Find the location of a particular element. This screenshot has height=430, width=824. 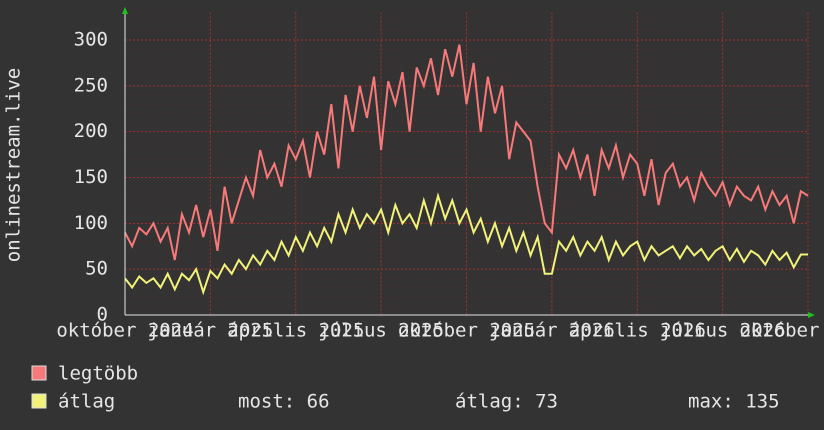

y-tick-label: 300 is located at coordinates (91, 40).